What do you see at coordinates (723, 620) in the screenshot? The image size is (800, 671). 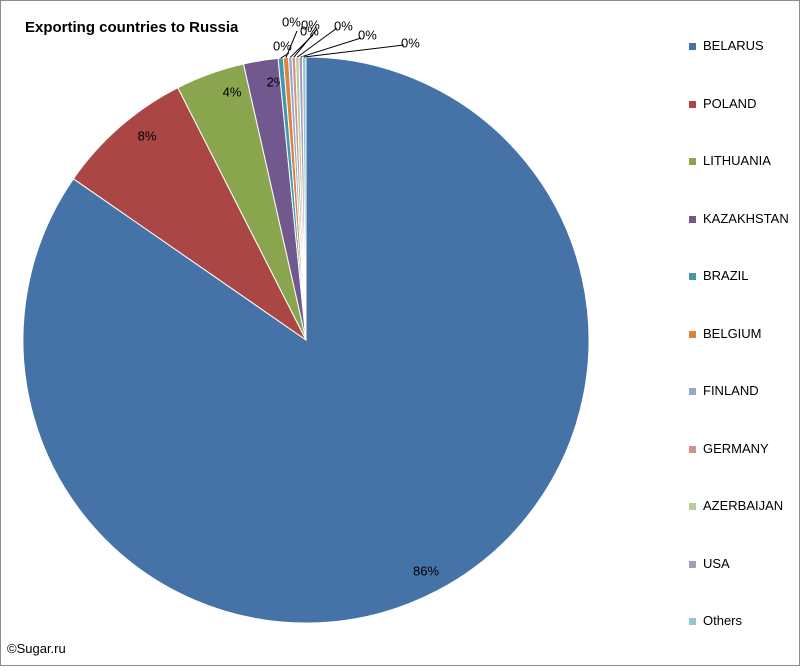 I see `legend-label: Others` at bounding box center [723, 620].